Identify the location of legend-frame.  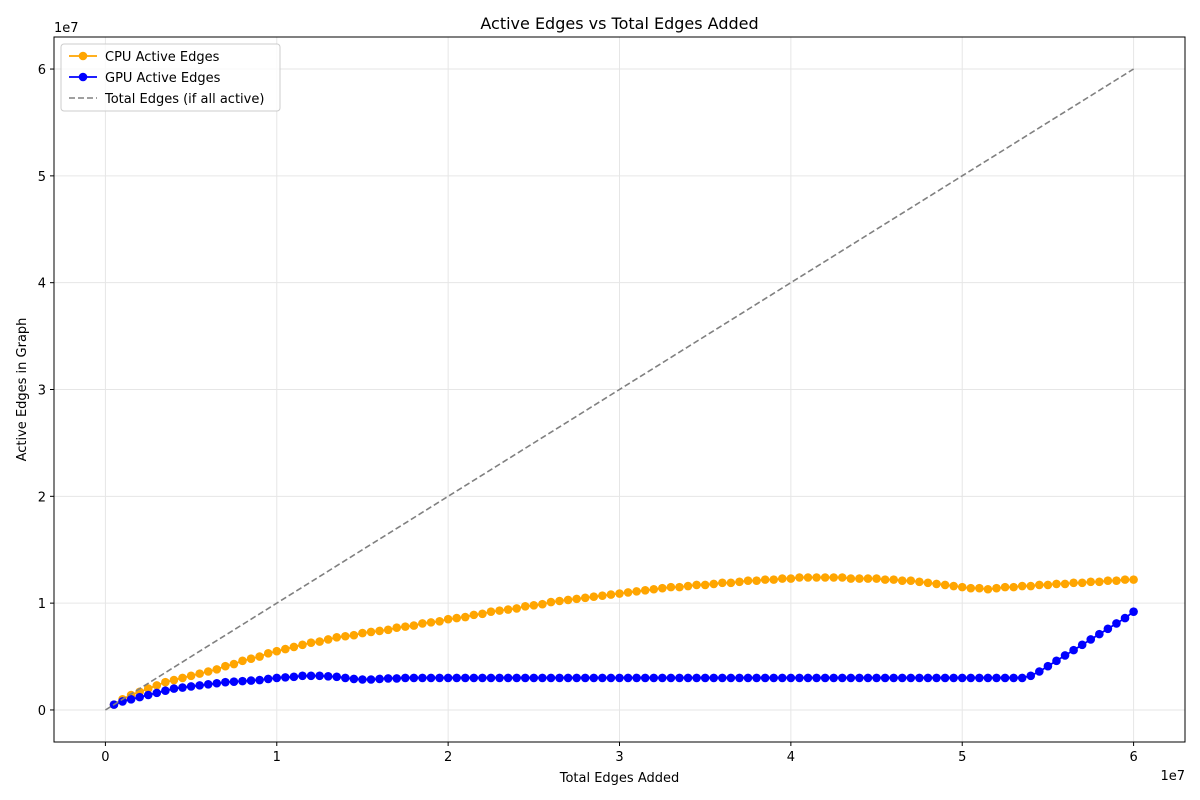
(170, 77).